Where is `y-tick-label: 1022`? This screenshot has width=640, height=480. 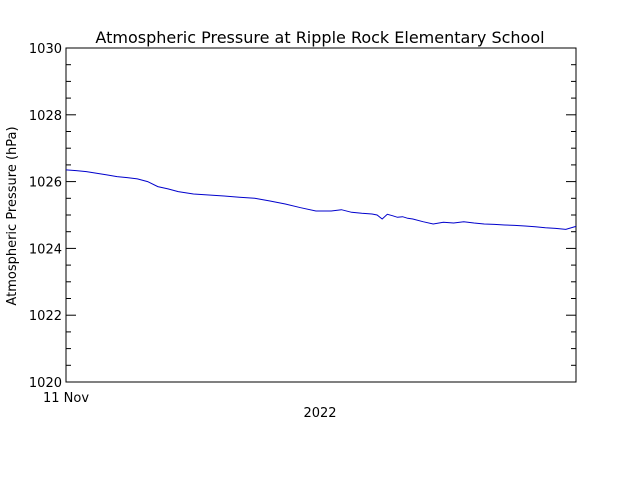 y-tick-label: 1022 is located at coordinates (45, 316).